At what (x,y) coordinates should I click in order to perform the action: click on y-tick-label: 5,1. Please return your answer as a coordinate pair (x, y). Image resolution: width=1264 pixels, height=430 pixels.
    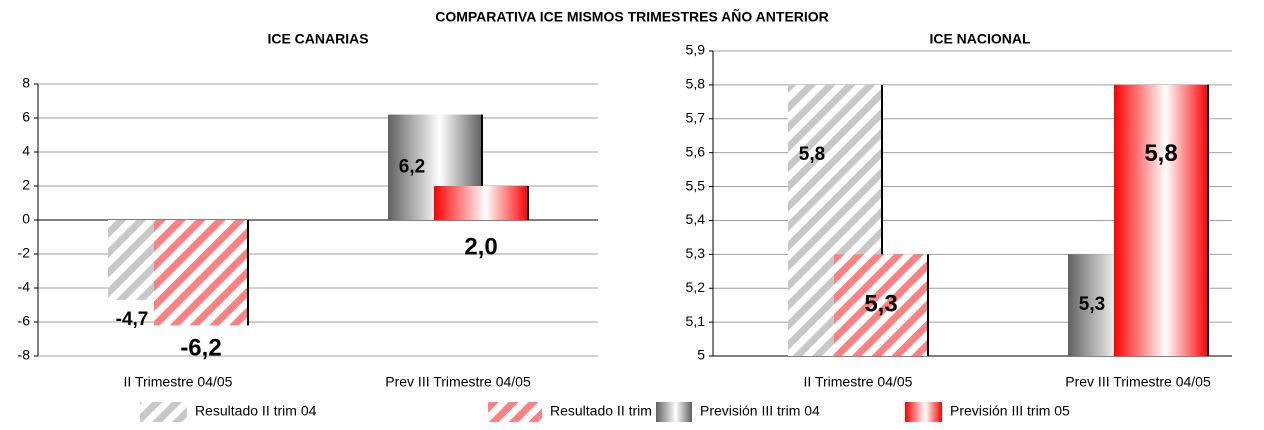
    Looking at the image, I should click on (696, 321).